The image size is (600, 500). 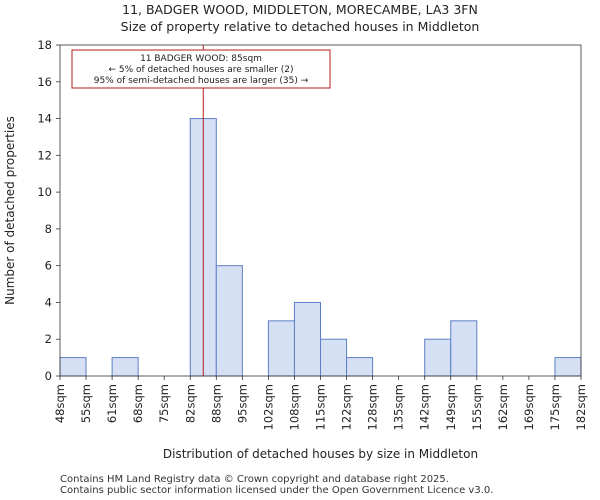 I want to click on bar-108sqm, so click(x=307, y=339).